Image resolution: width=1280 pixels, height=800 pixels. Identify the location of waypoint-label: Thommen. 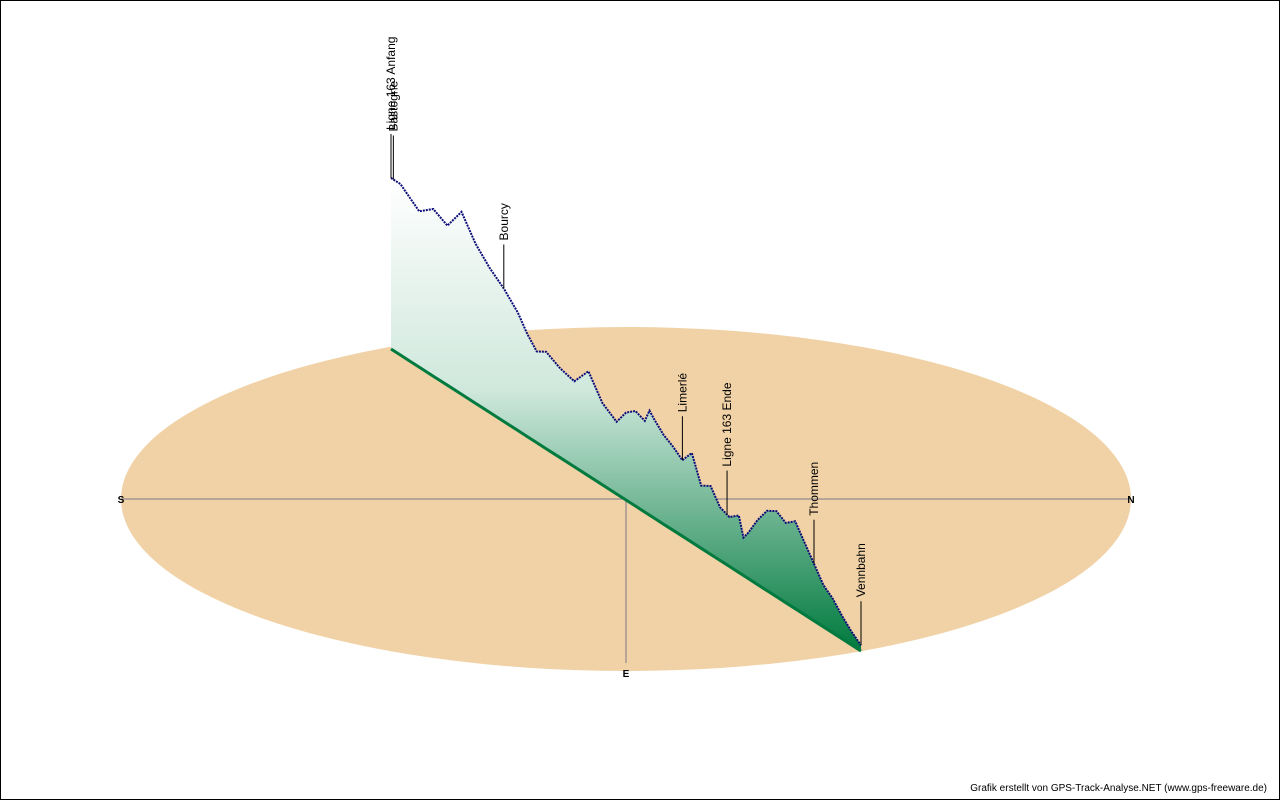
(814, 489).